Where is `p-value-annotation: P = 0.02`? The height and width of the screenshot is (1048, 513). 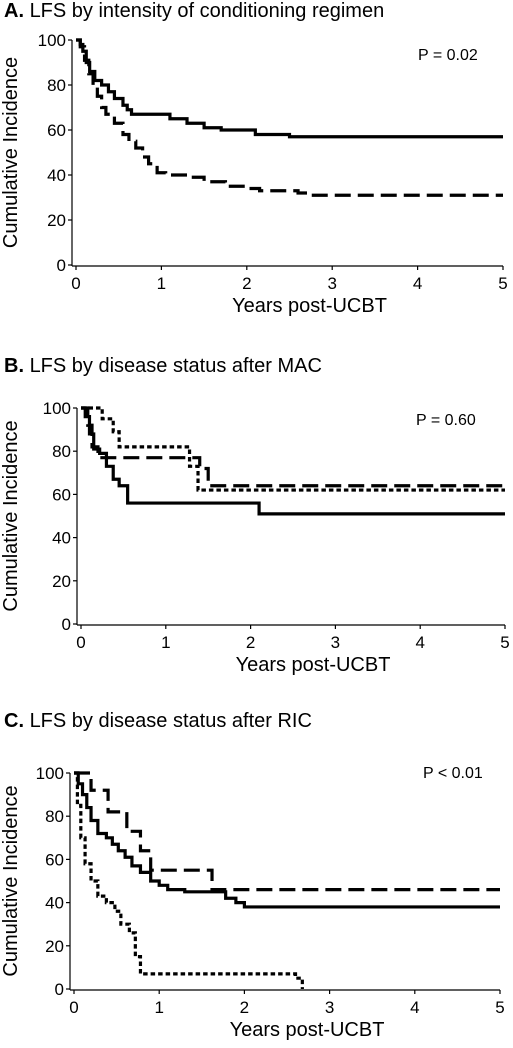
p-value-annotation: P = 0.02 is located at coordinates (448, 55).